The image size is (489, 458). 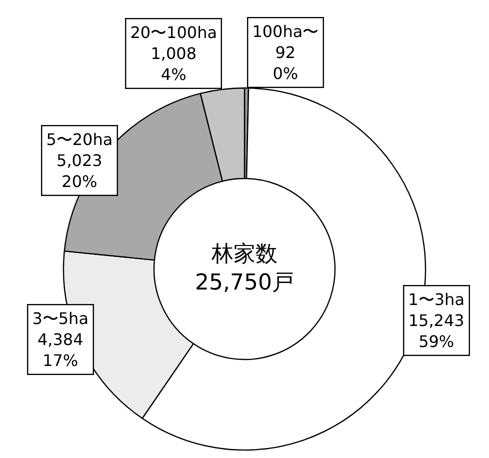 I want to click on slice-label: 1〜3ha, so click(x=436, y=300).